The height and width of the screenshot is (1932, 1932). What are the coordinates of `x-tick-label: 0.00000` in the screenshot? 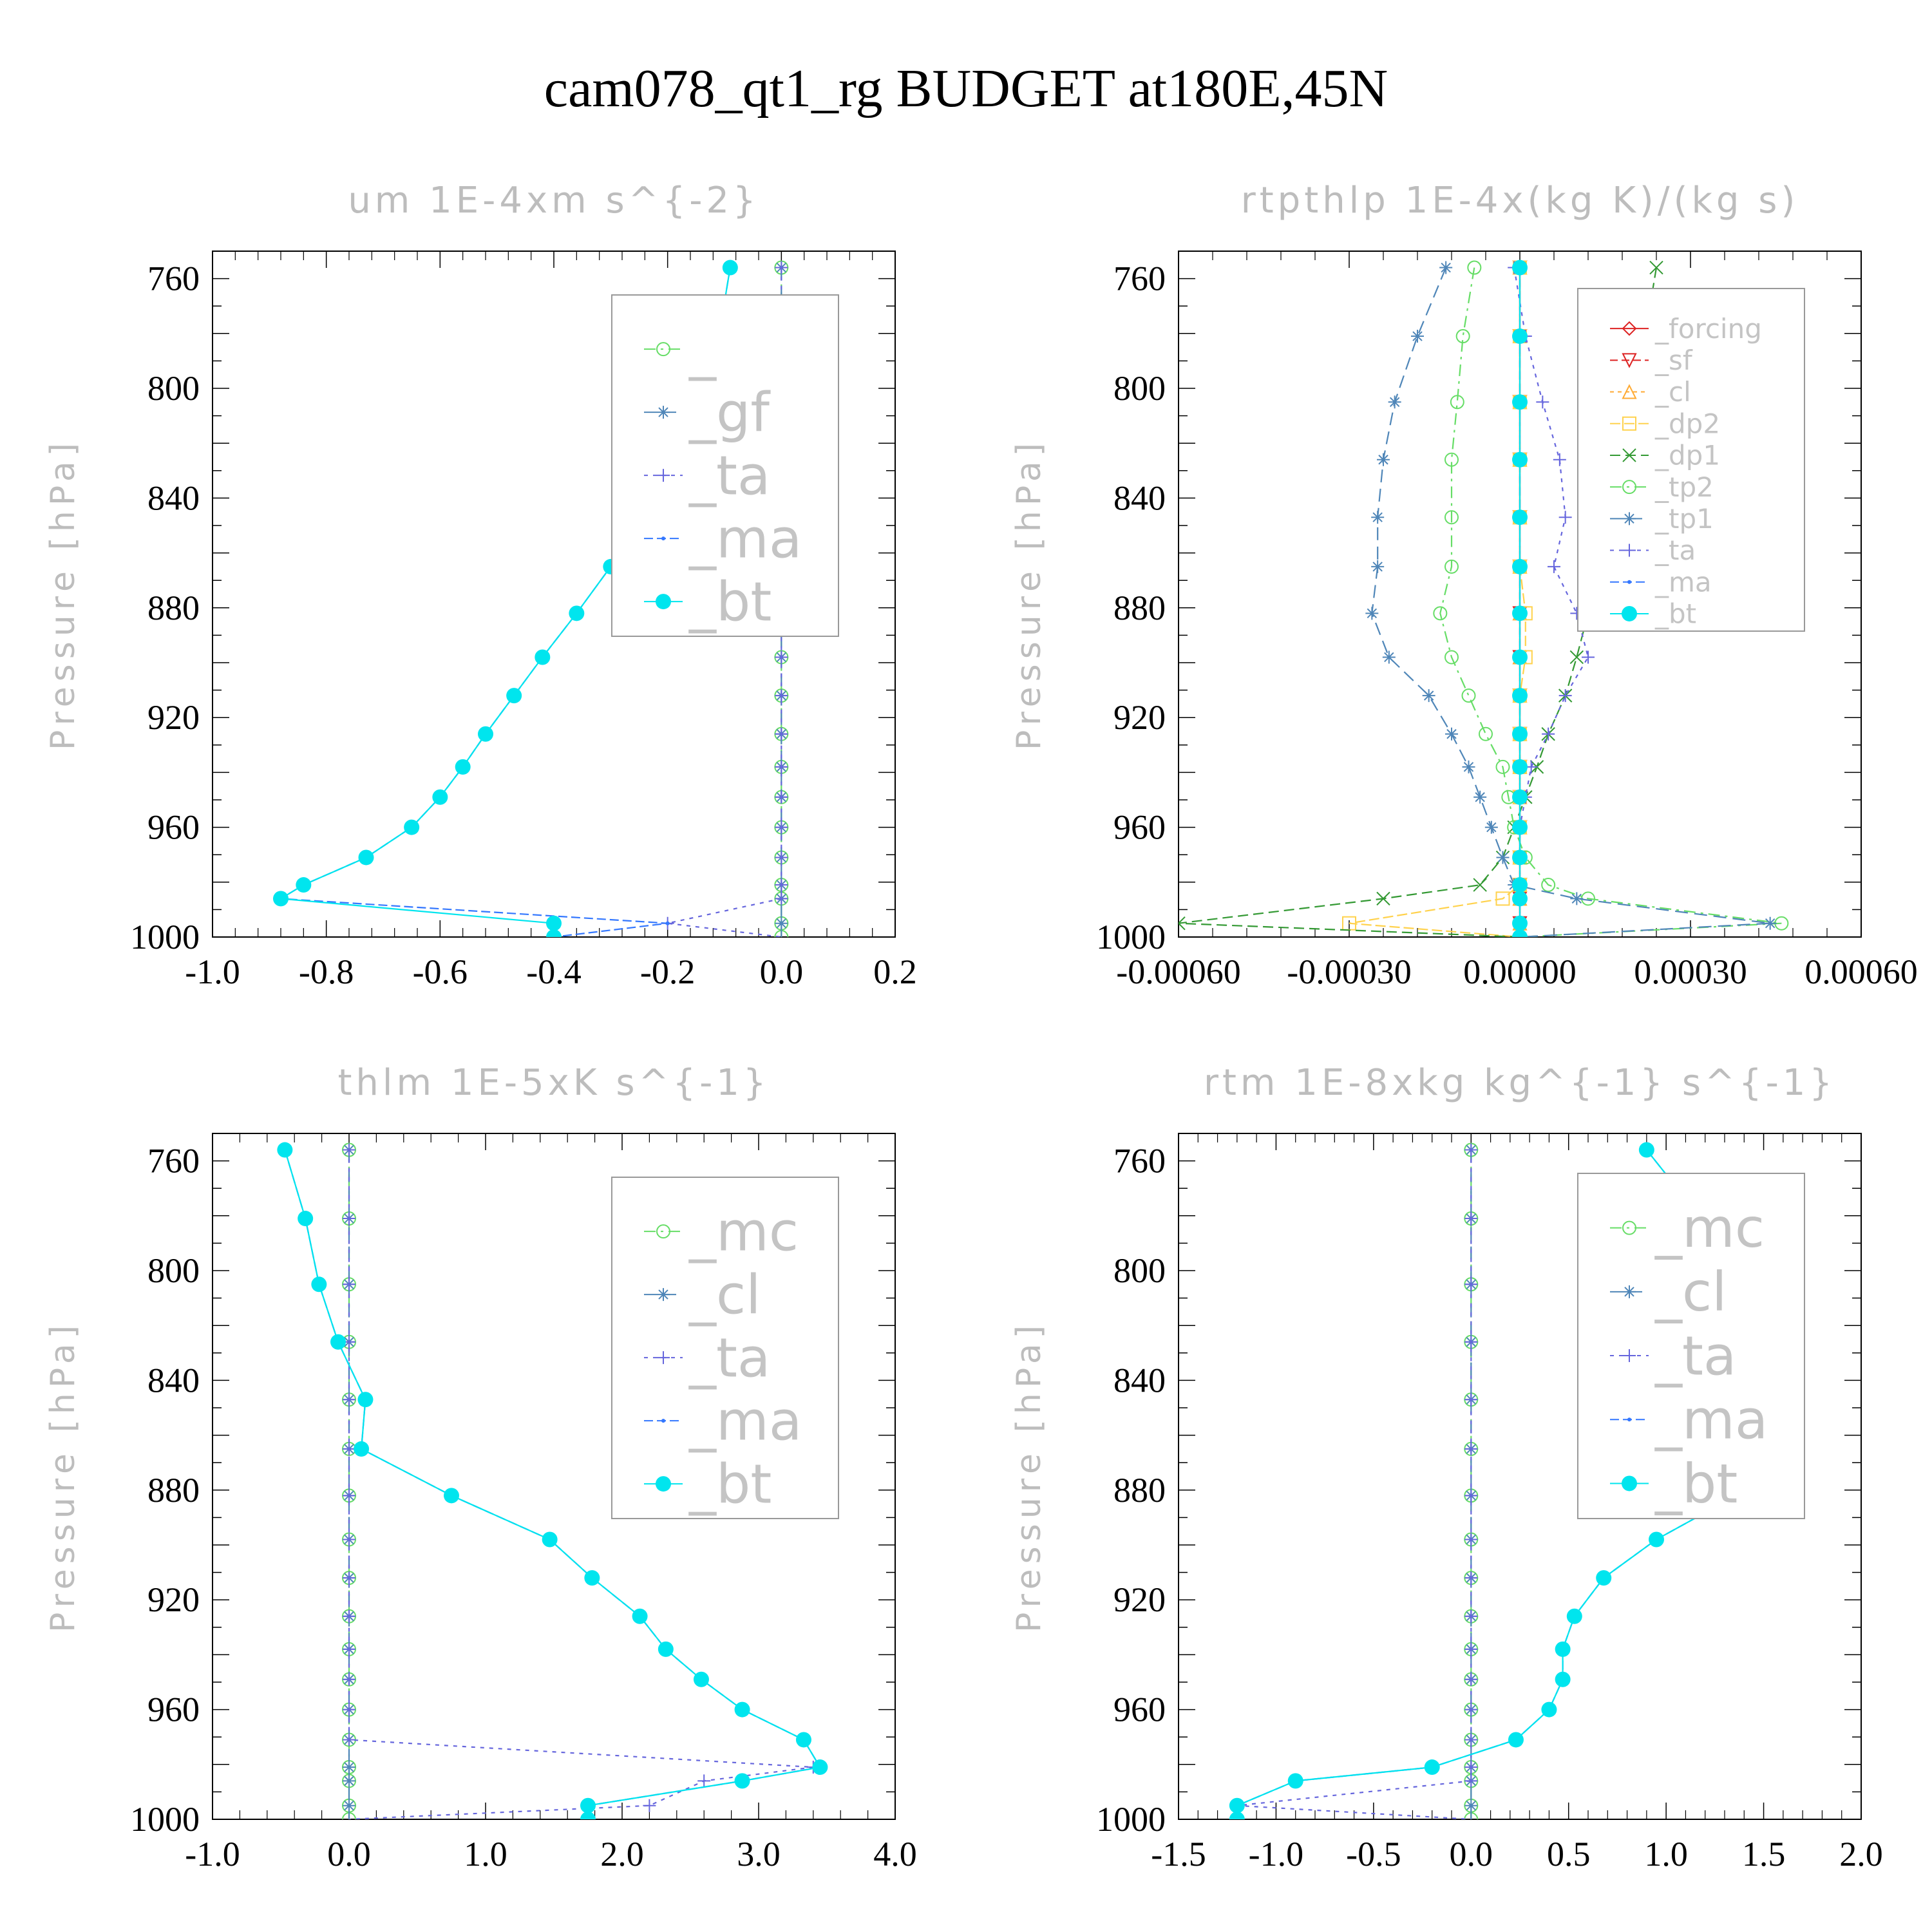 It's located at (1520, 972).